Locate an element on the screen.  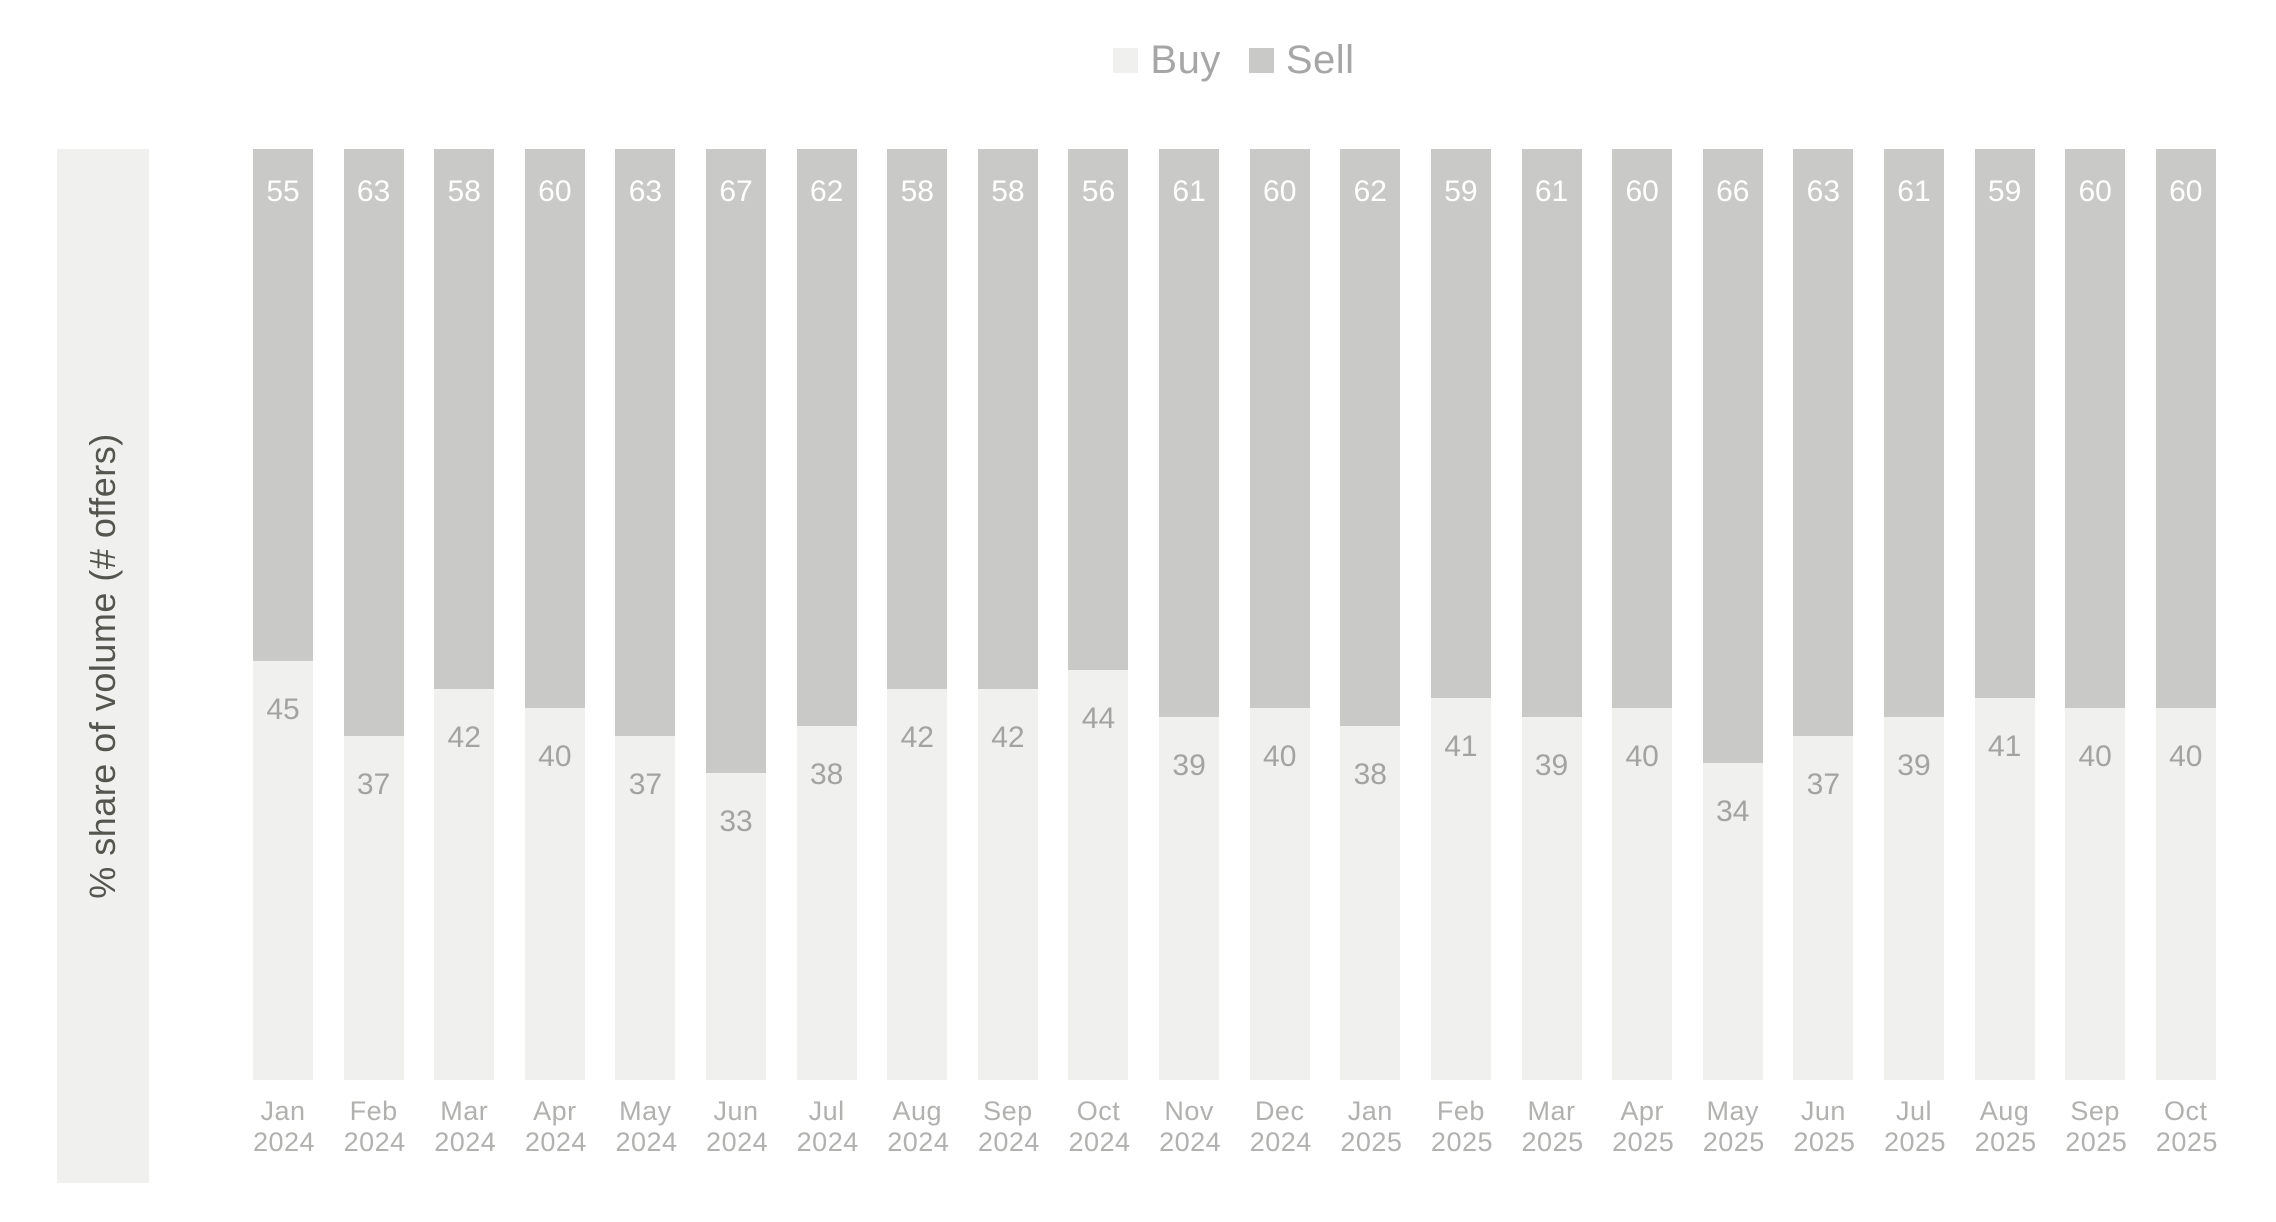
stacked-bar: 67 33 is located at coordinates (736, 614).